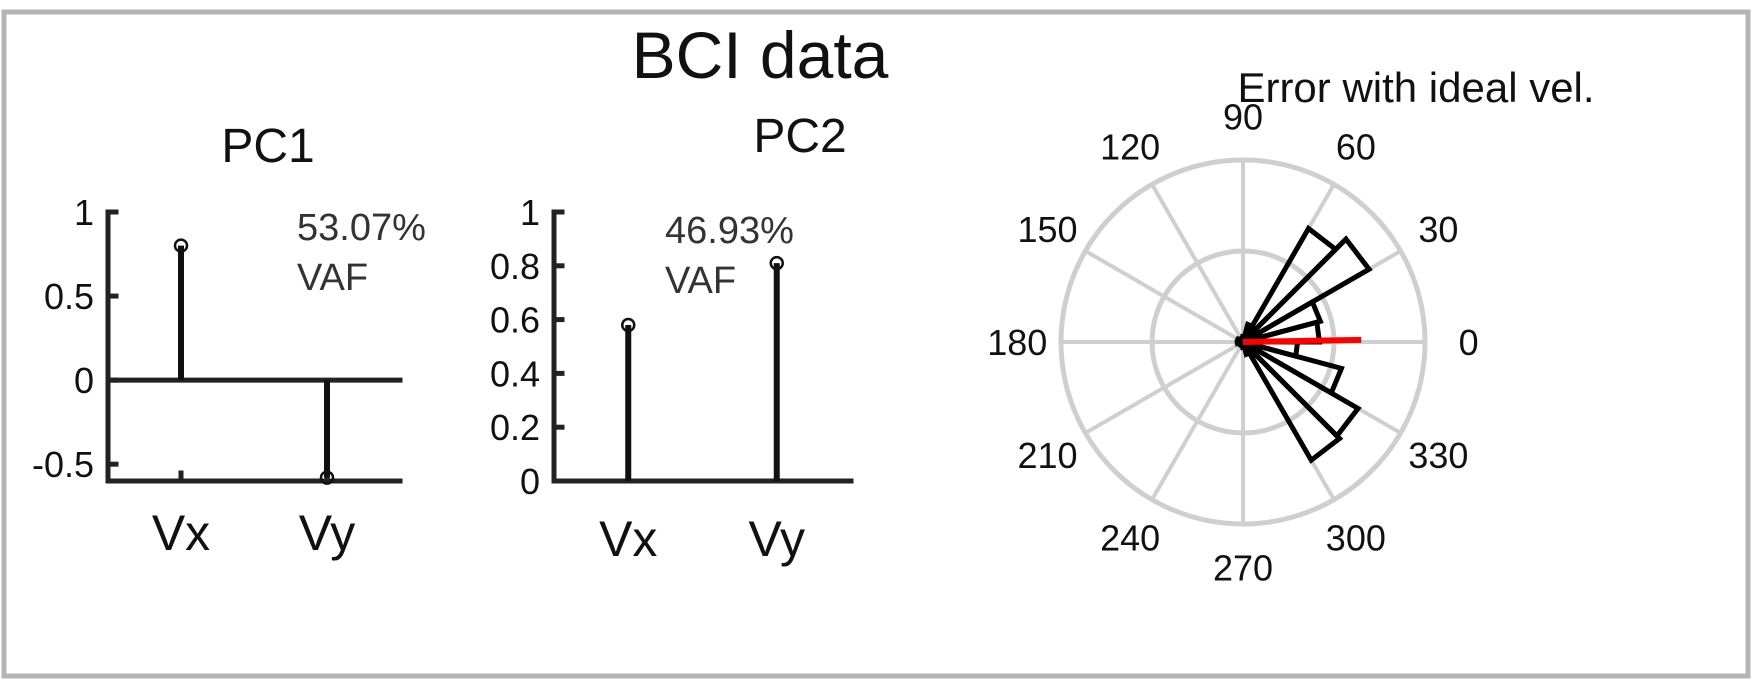  I want to click on pc1-chart: PC1 53.07% VAF 1 0.5 0 -0.5 Vx Vy, so click(229, 340).